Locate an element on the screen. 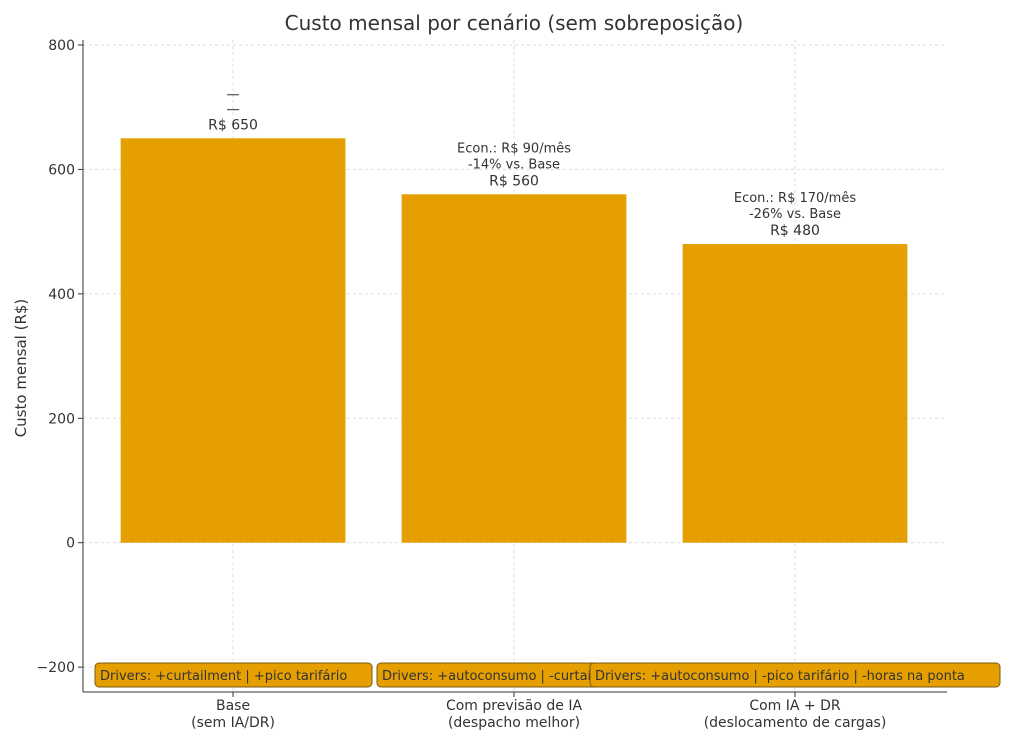 The image size is (1024, 745). driver-box: Drivers: +curtailment | +pico tarifário is located at coordinates (233, 675).